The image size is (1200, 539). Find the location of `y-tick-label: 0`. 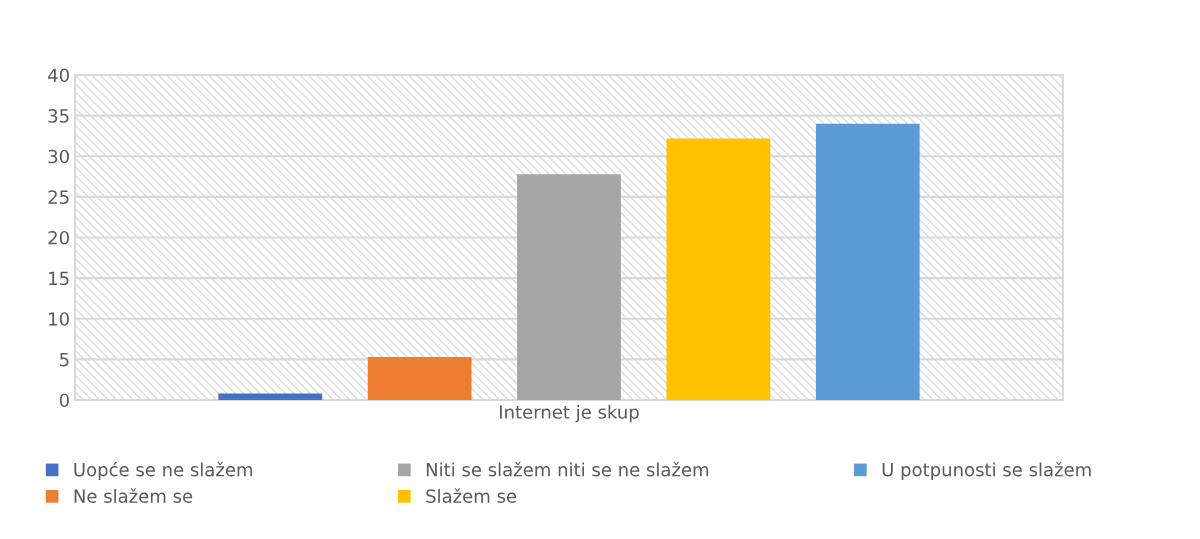

y-tick-label: 0 is located at coordinates (64, 400).